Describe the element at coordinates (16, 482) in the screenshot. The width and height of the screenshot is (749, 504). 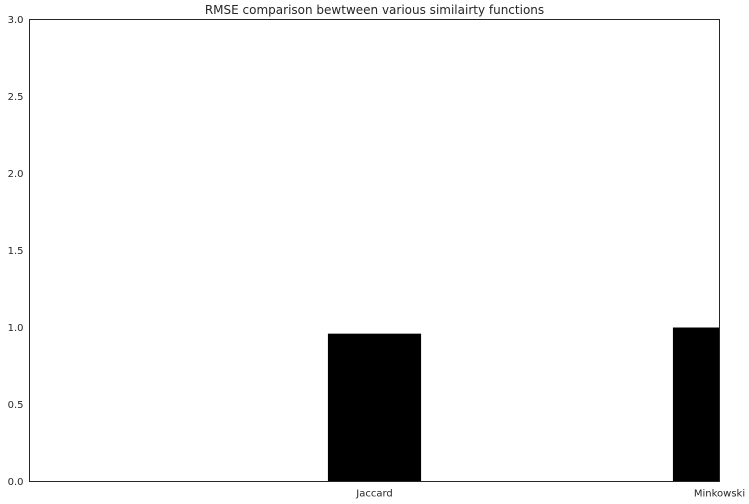
I see `y-tick-label: 0.0` at that location.